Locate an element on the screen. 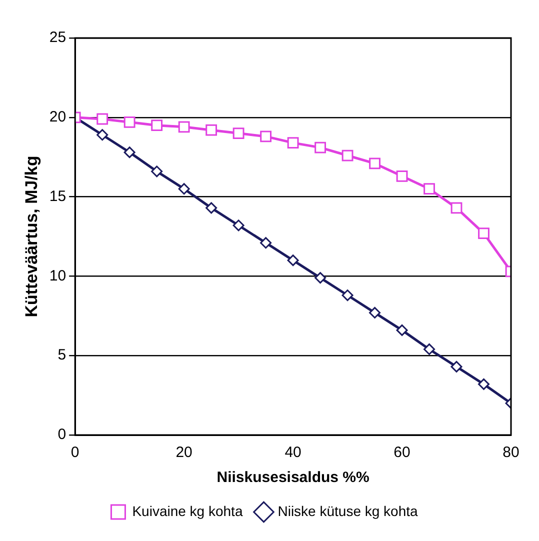 The width and height of the screenshot is (539, 541). y-tick-label: 20 is located at coordinates (57, 117).